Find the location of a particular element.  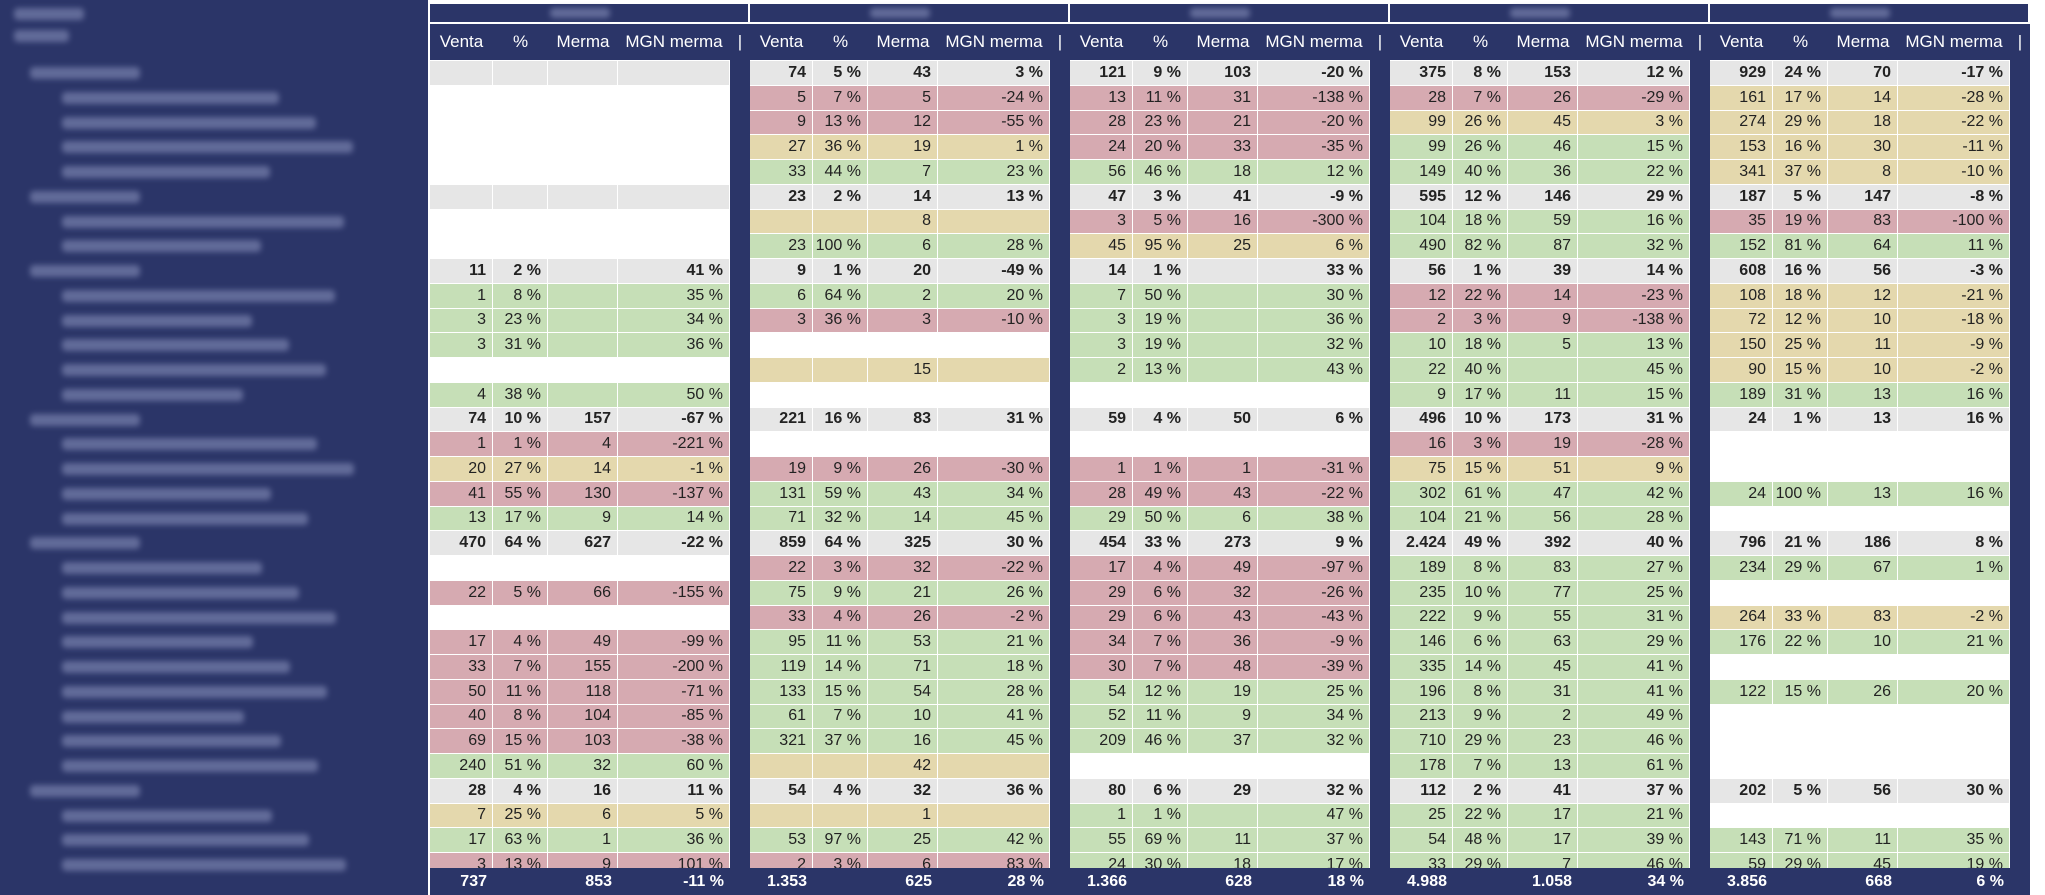

table-cell: 9 is located at coordinates (1542, 320).